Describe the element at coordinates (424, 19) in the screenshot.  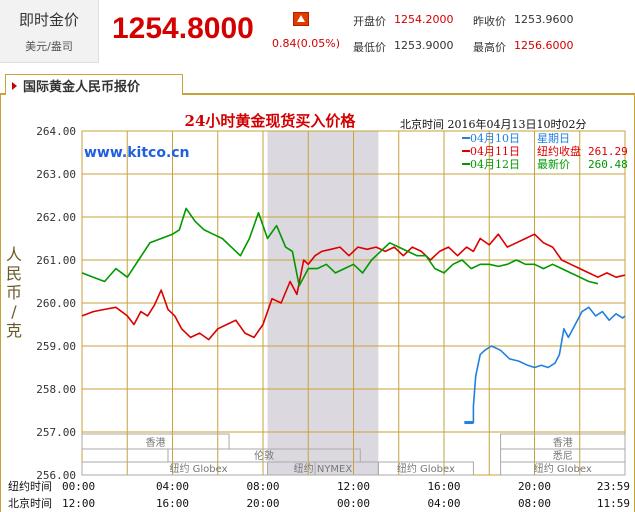
I see `open-value: 1254.2000` at that location.